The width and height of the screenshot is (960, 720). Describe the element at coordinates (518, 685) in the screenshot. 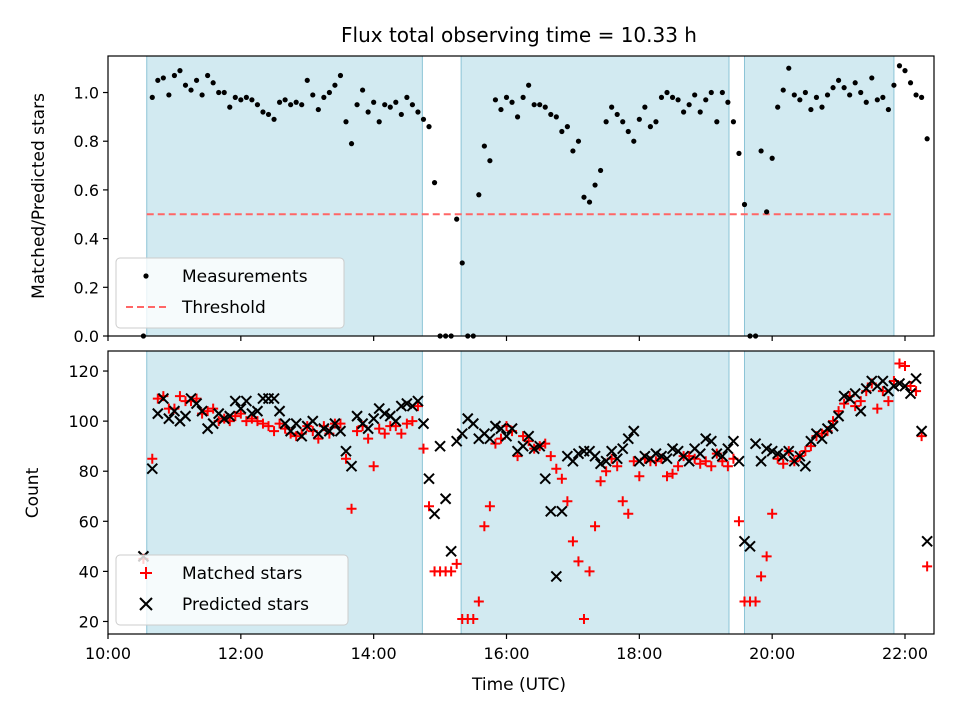

I see `x-axis-label: Time (UTC)` at that location.